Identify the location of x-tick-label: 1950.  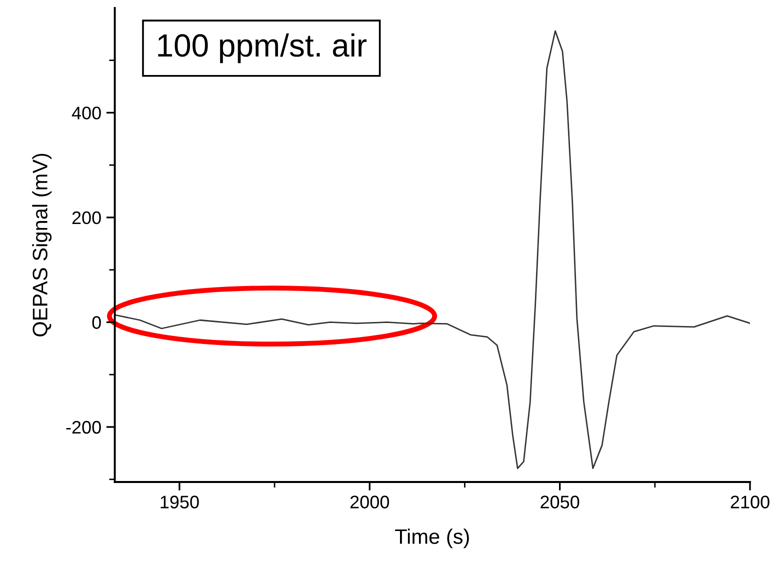
(179, 502).